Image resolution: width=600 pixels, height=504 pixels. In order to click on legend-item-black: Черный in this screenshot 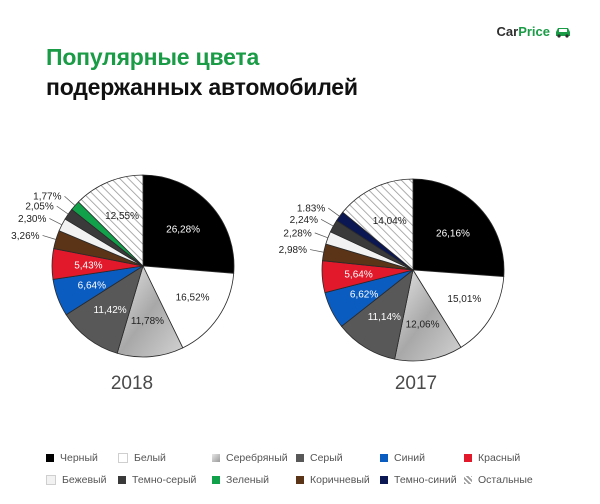, I will do `click(82, 458)`.